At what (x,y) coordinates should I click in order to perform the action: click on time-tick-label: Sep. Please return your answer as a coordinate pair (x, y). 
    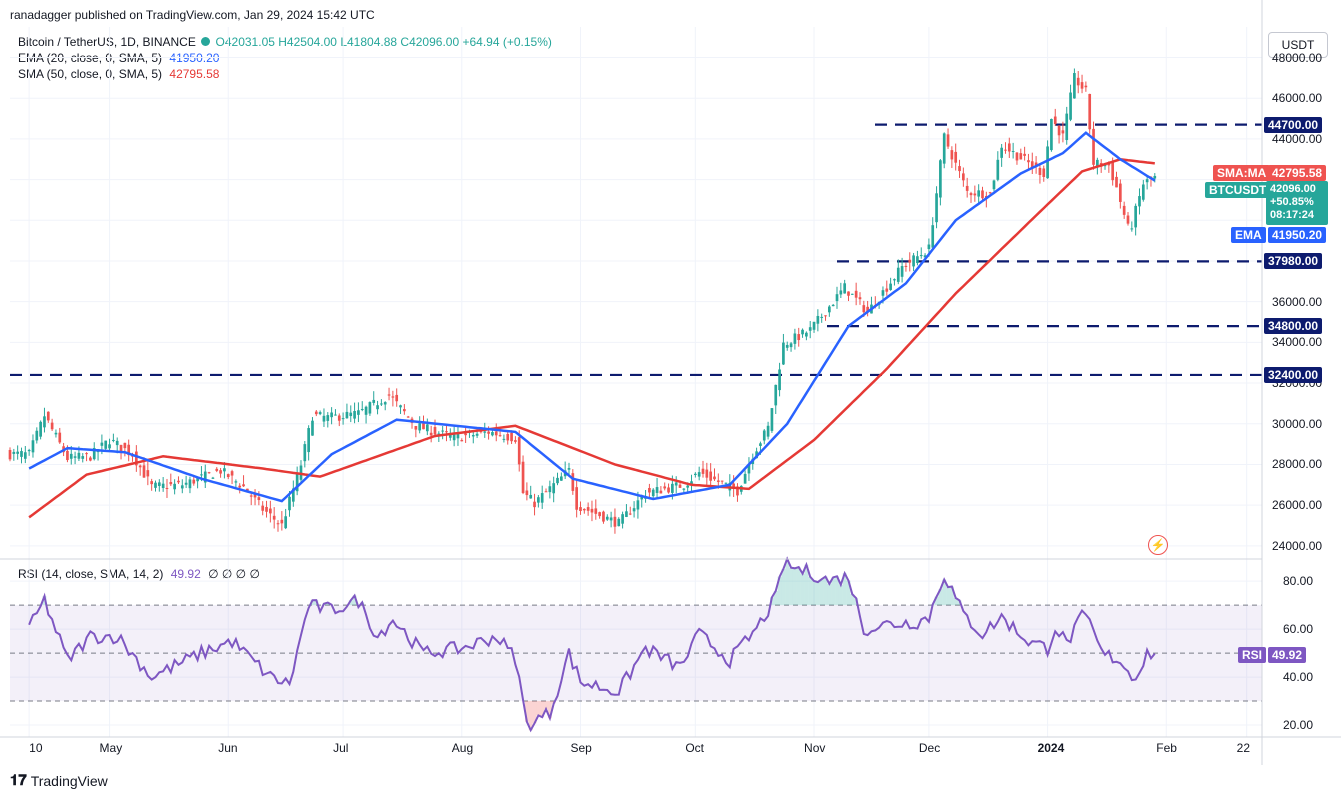
    Looking at the image, I should click on (581, 748).